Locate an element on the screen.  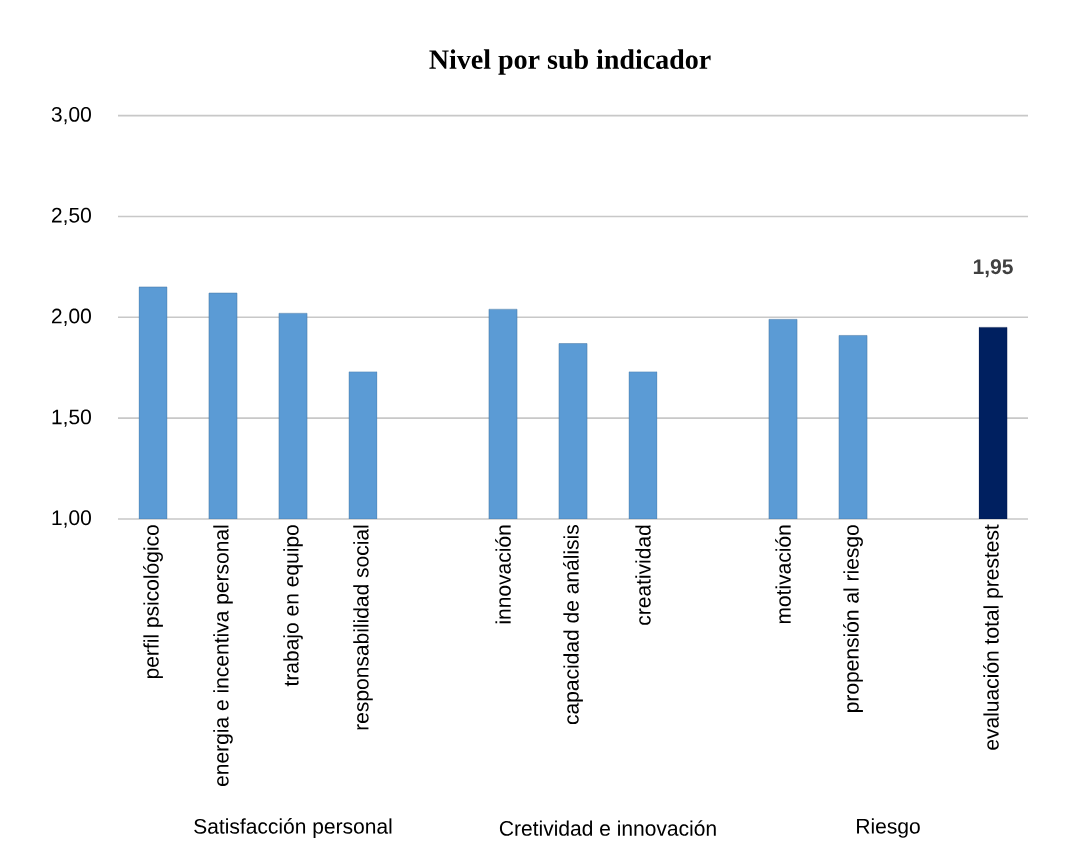
x-tick-label: motivación is located at coordinates (783, 574).